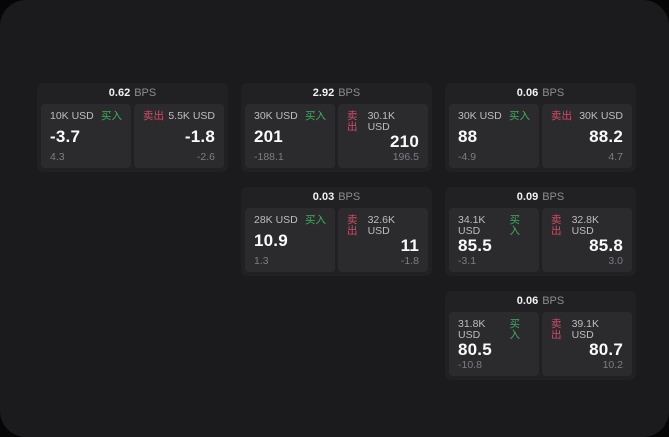 This screenshot has height=437, width=669. Describe the element at coordinates (475, 350) in the screenshot. I see `buy-price: 80.5` at that location.